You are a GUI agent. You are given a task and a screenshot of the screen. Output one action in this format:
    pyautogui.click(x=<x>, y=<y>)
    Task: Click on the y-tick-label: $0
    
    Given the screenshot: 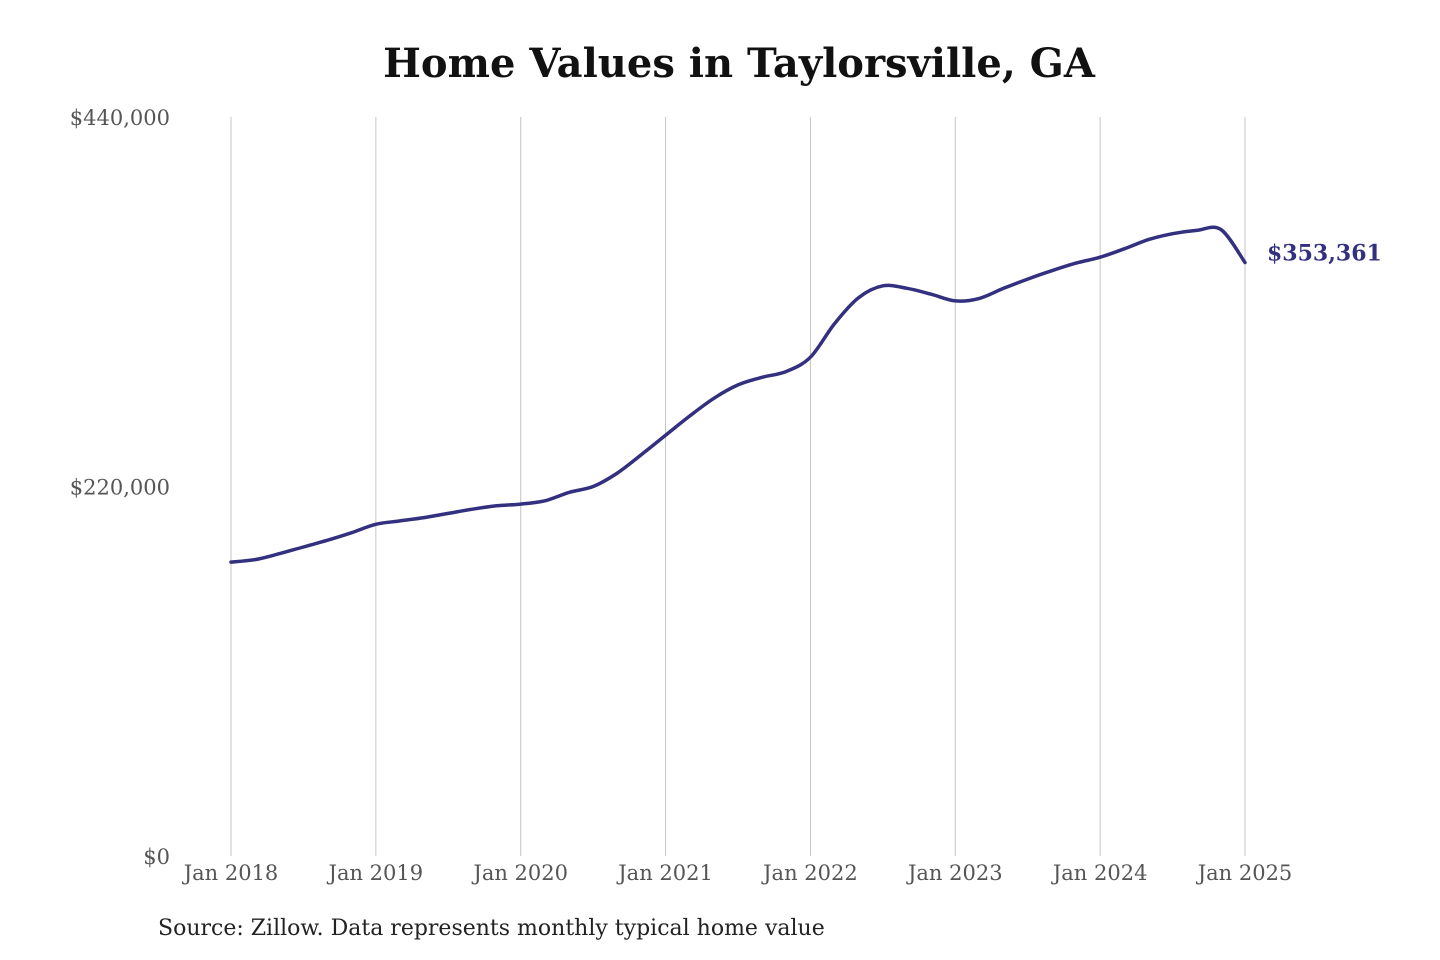 What is the action you would take?
    pyautogui.click(x=156, y=857)
    